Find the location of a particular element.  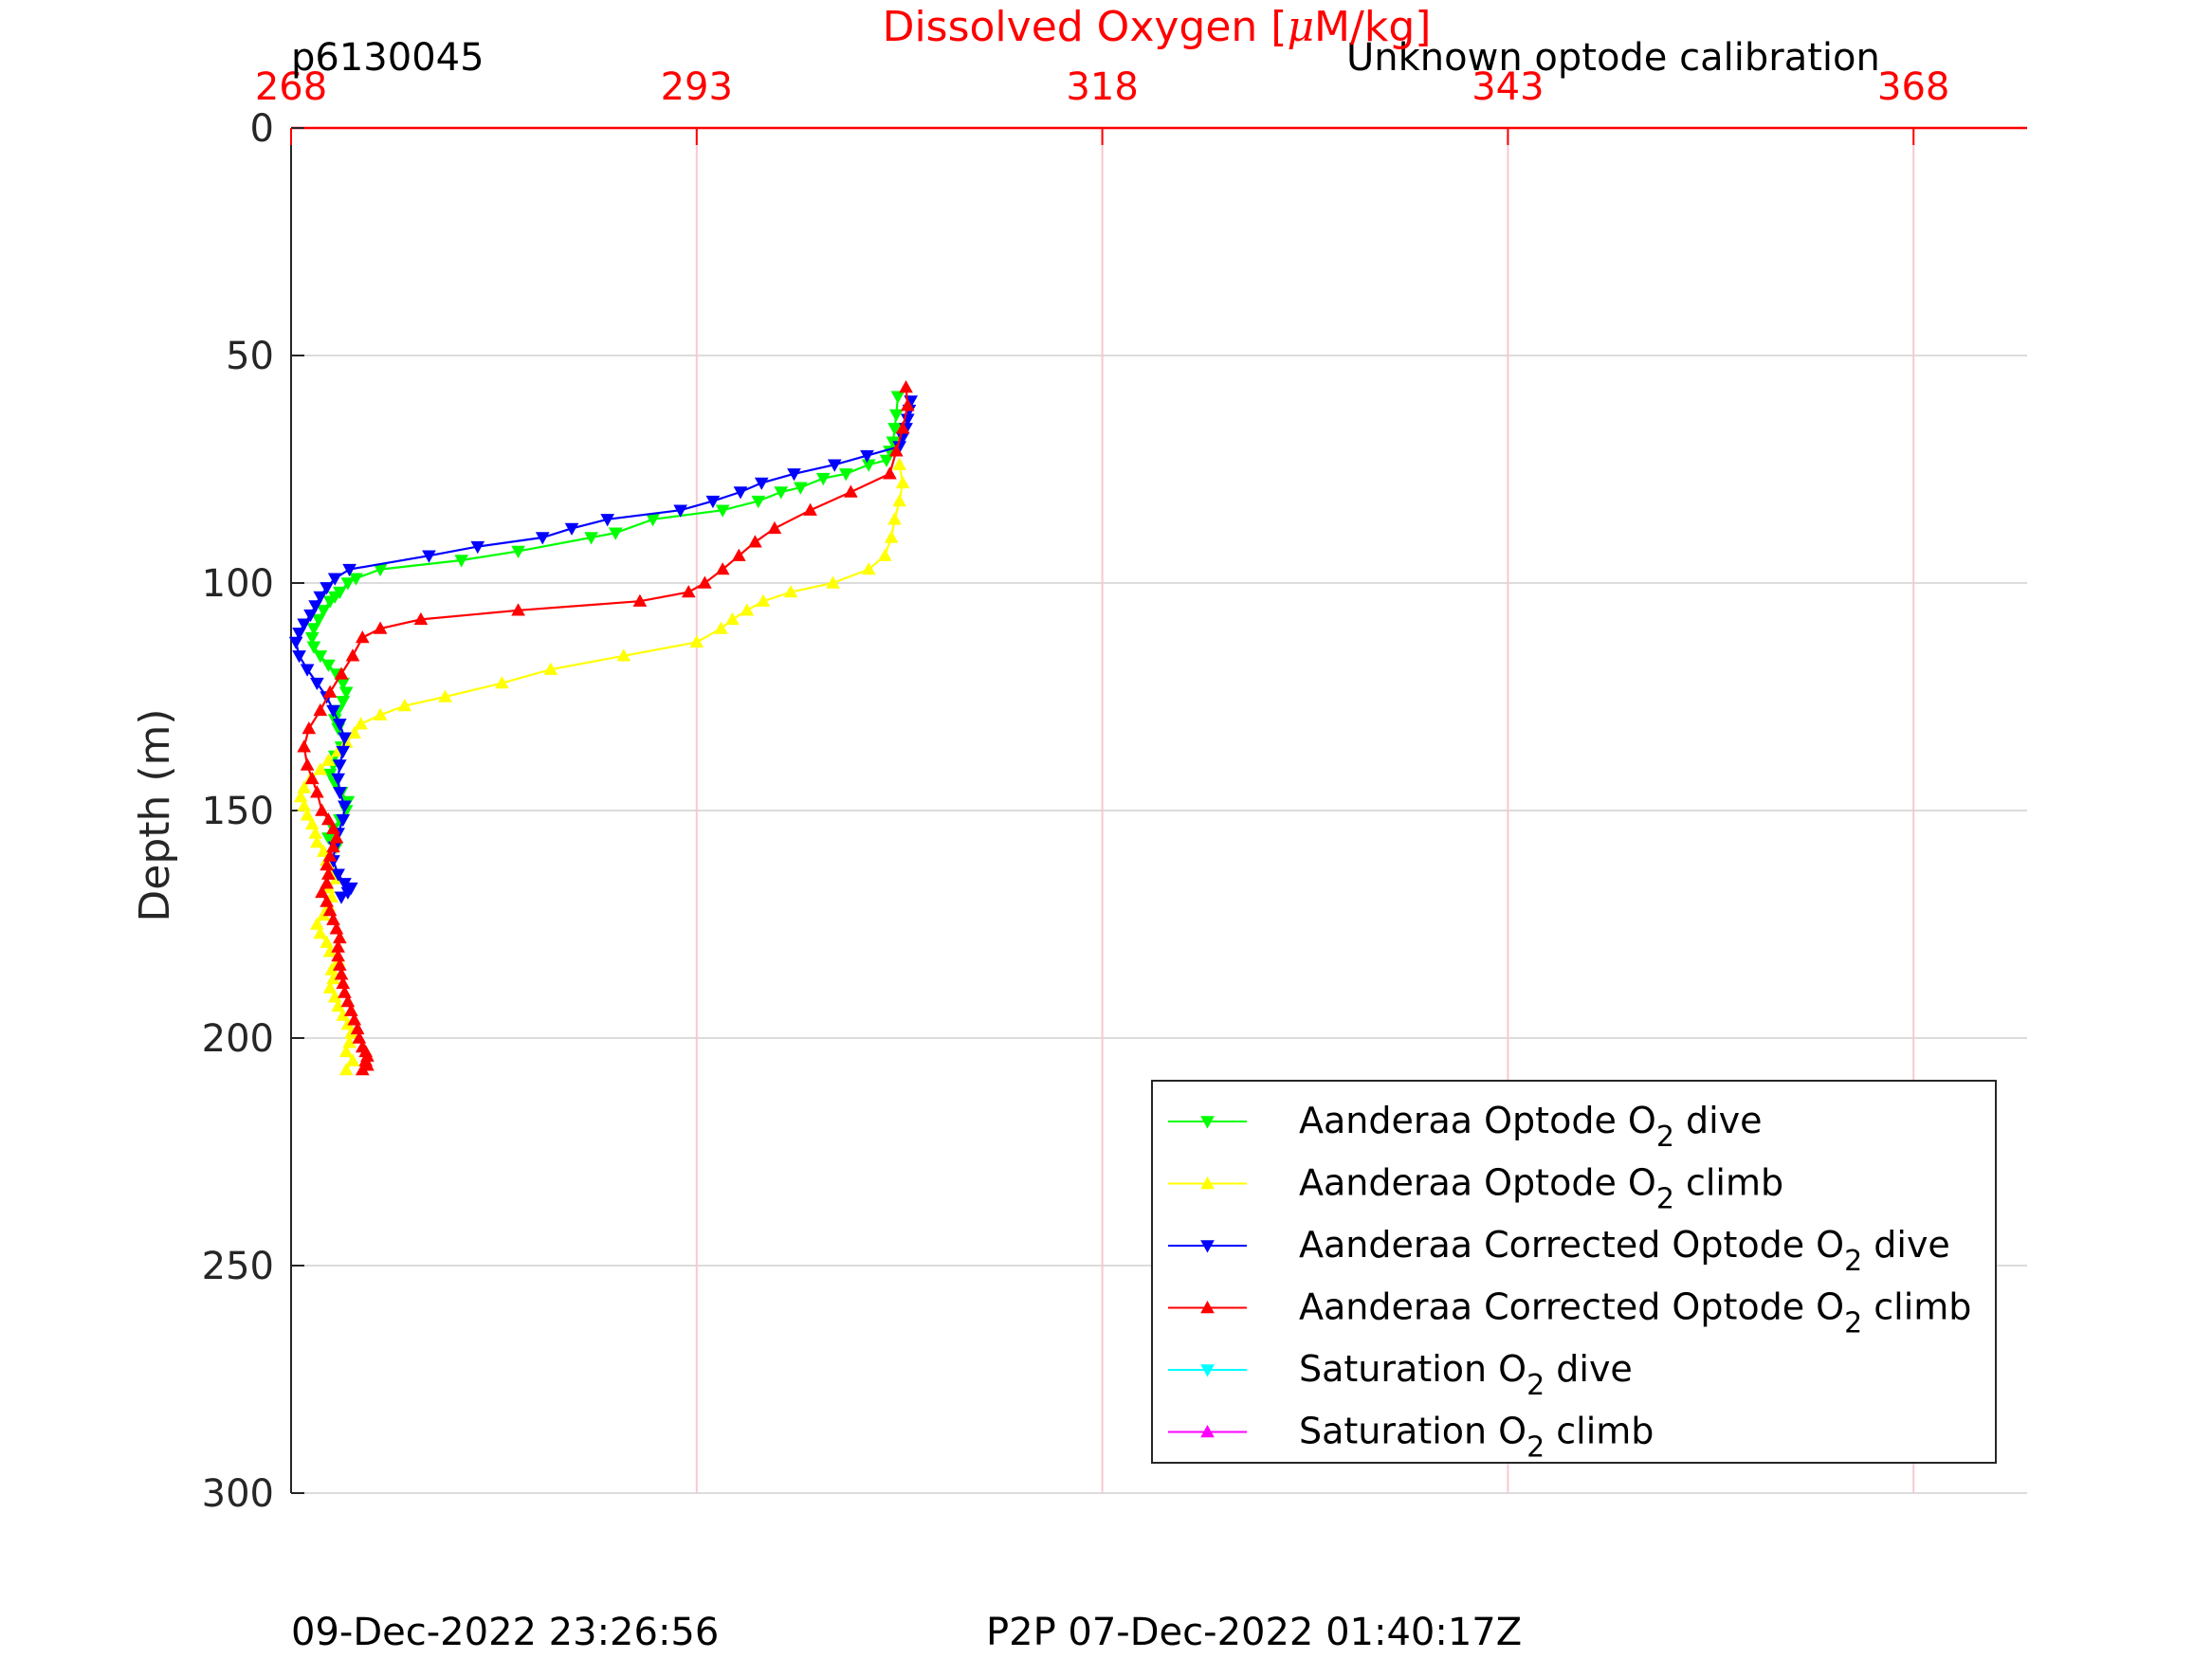

x-axis-title-suffix: M/kg] is located at coordinates (1372, 27).